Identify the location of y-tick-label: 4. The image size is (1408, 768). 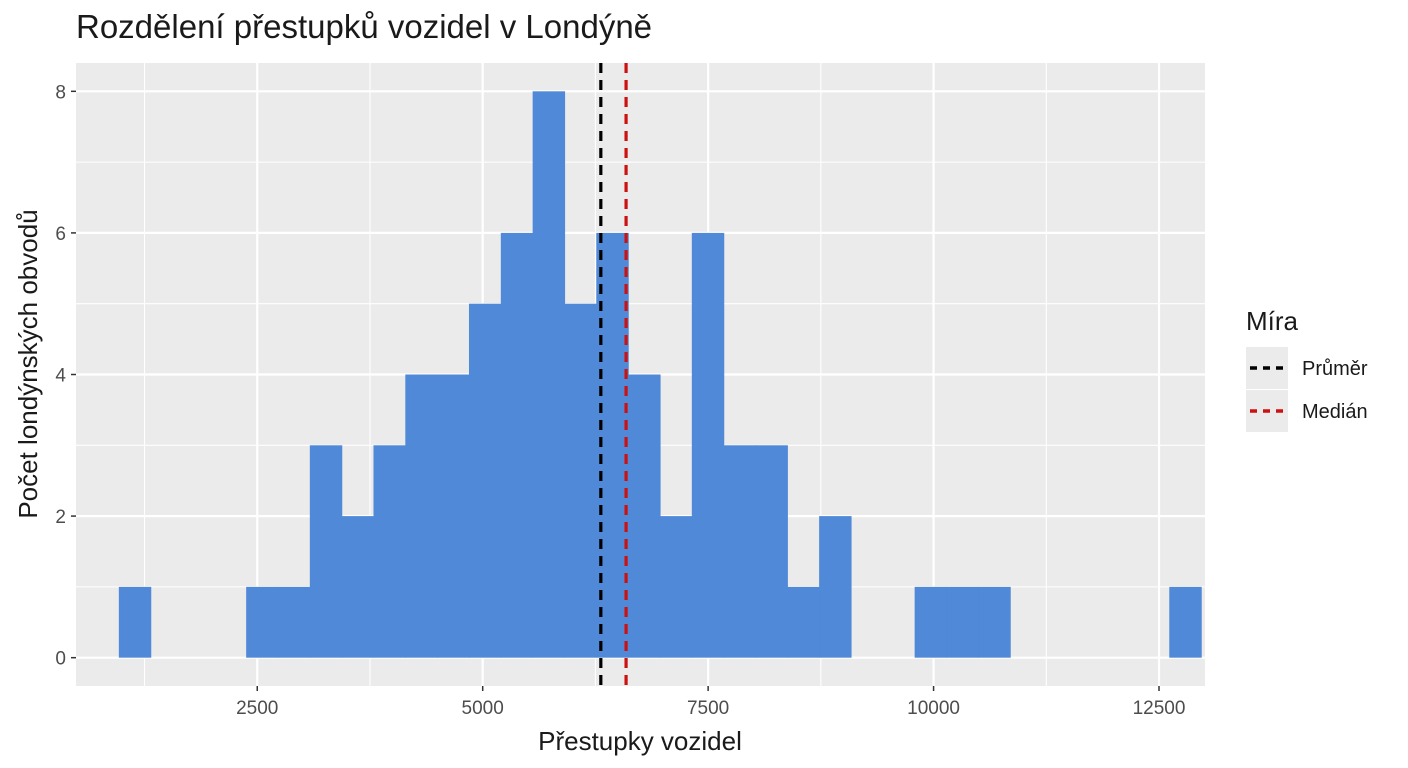
(60, 376).